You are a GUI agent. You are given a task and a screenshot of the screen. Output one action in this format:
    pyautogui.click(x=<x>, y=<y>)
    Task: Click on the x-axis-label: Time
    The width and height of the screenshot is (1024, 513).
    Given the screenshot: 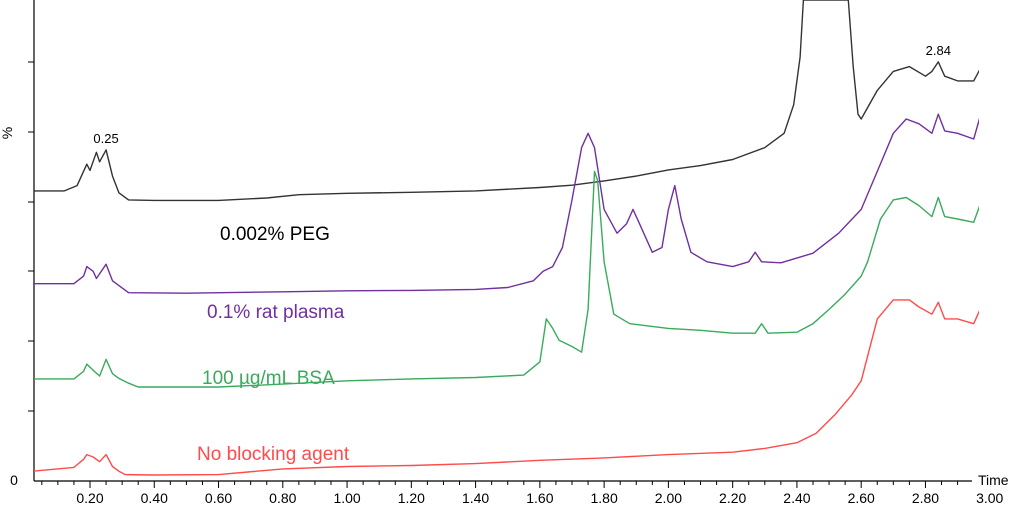 What is the action you would take?
    pyautogui.click(x=993, y=480)
    